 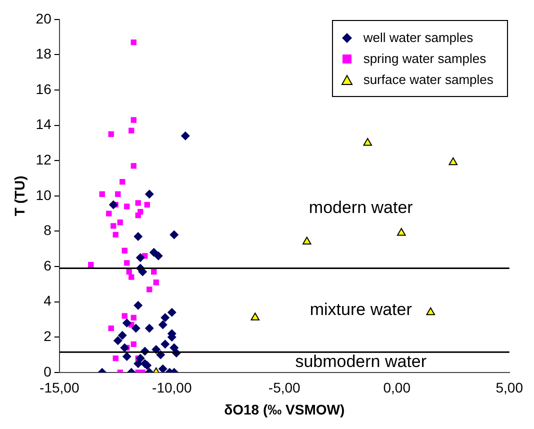 I want to click on y-tick-label: 2, so click(x=48, y=336).